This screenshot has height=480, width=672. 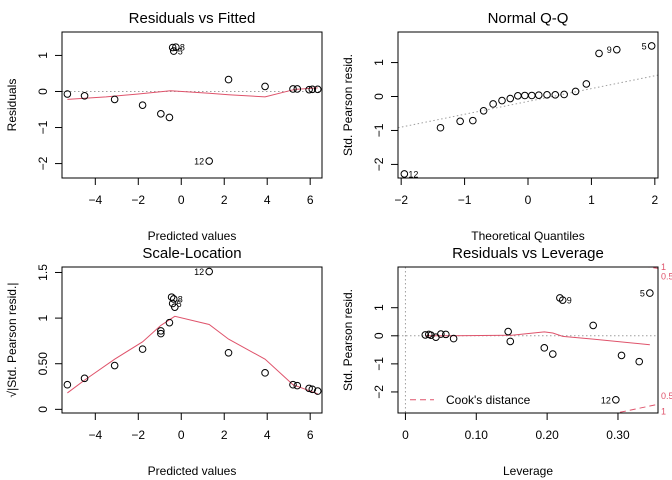 I want to click on legend-label: Cook's distance, so click(x=488, y=400).